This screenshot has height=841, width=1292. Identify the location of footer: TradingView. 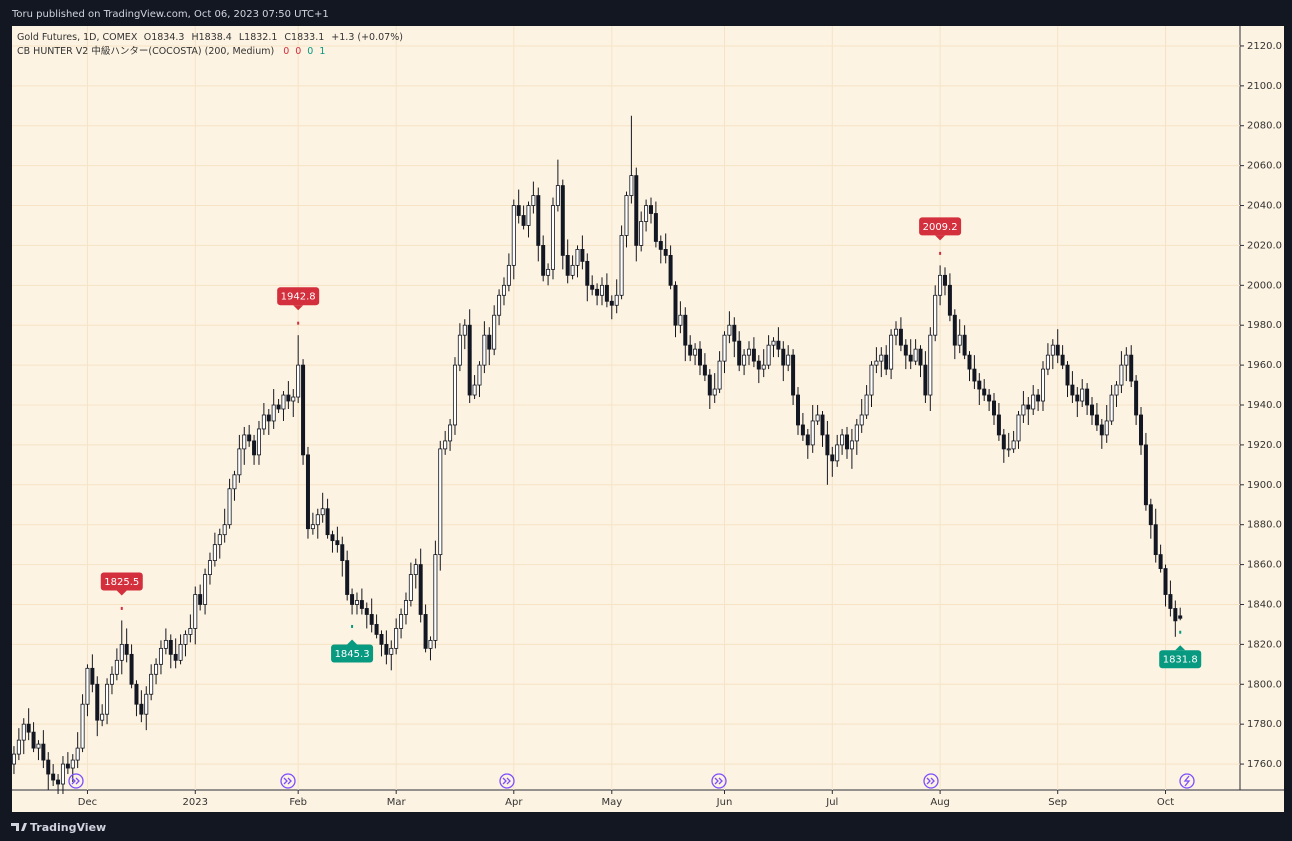
(68, 827).